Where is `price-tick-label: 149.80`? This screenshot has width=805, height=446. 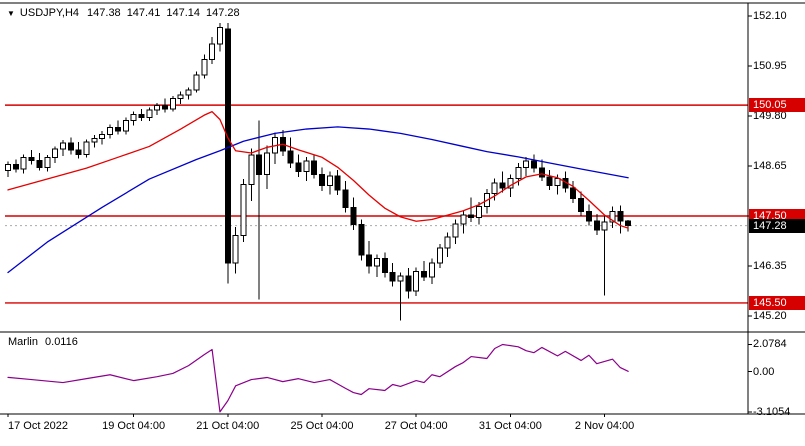
price-tick-label: 149.80 is located at coordinates (770, 116).